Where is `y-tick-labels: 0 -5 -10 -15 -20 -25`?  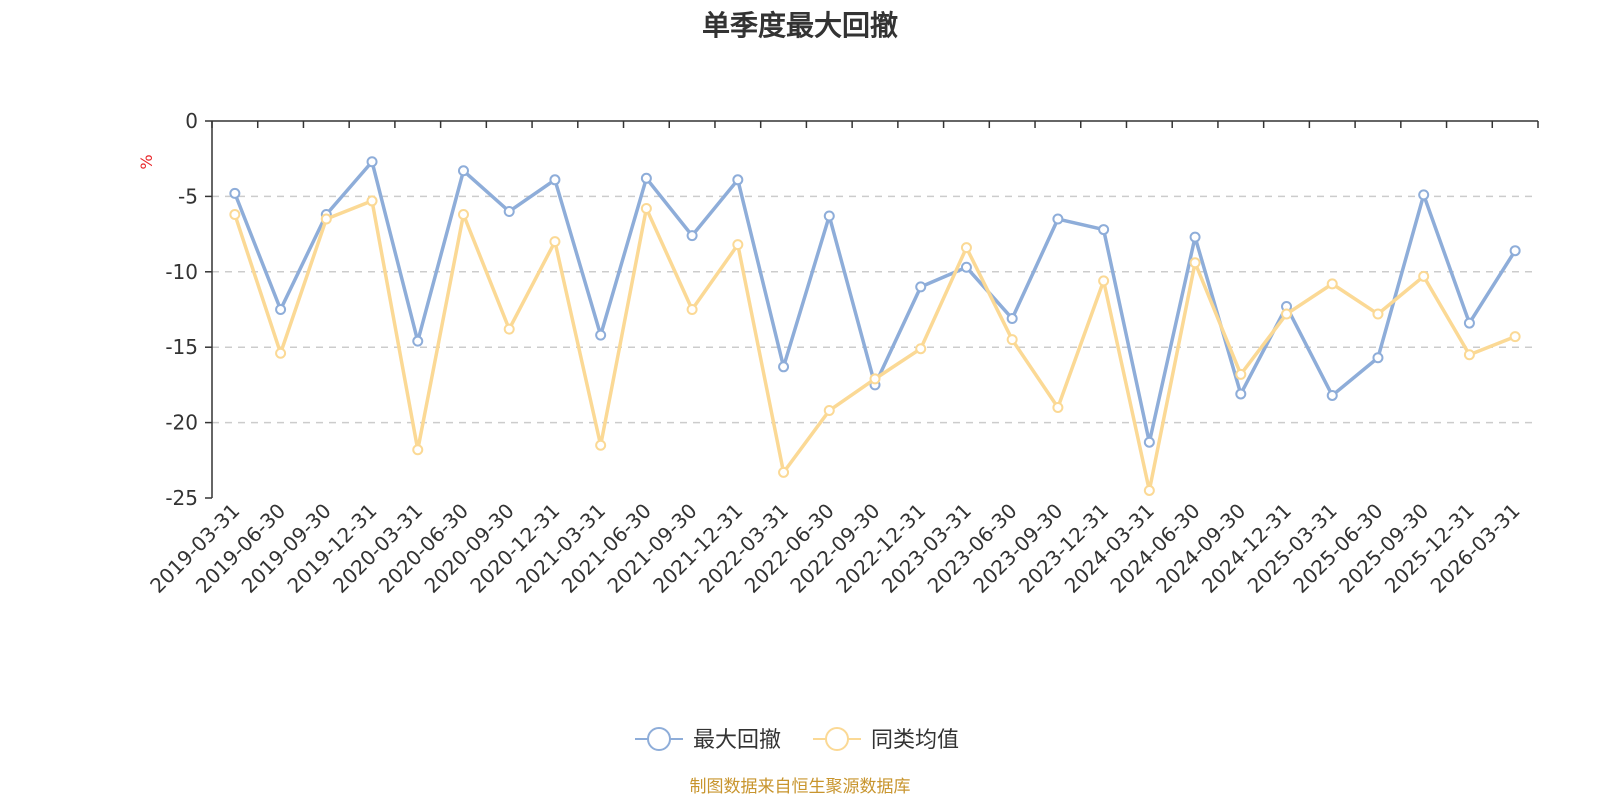
y-tick-labels: 0 -5 -10 -15 -20 -25 is located at coordinates (181, 309).